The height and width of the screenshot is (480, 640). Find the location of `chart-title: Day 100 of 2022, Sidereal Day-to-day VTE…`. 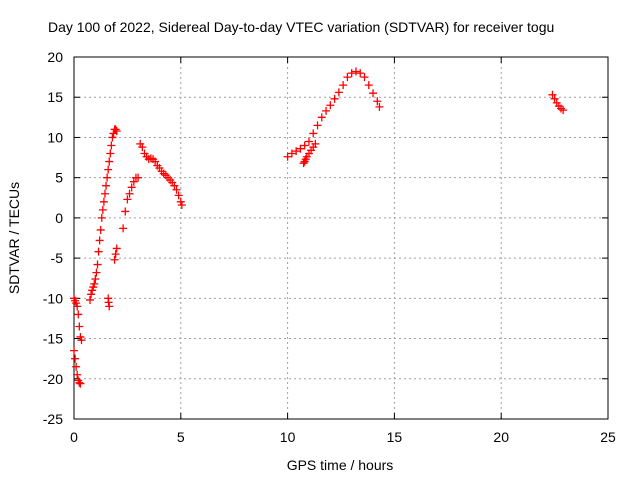

chart-title: Day 100 of 2022, Sidereal Day-to-day VTE… is located at coordinates (301, 27).